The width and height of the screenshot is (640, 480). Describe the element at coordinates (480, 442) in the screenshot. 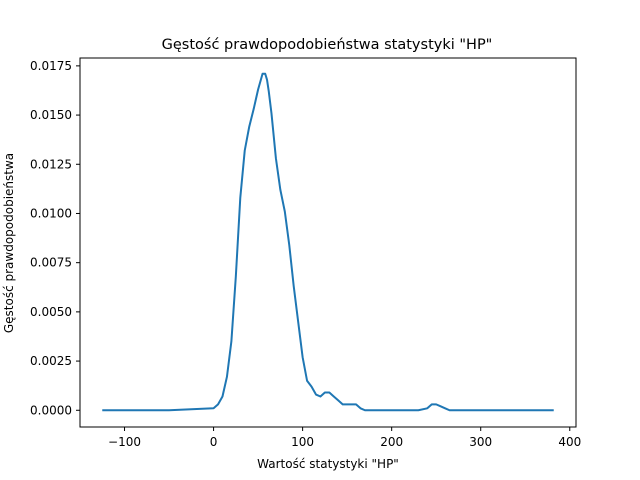

I see `x-tick-label: 300` at that location.